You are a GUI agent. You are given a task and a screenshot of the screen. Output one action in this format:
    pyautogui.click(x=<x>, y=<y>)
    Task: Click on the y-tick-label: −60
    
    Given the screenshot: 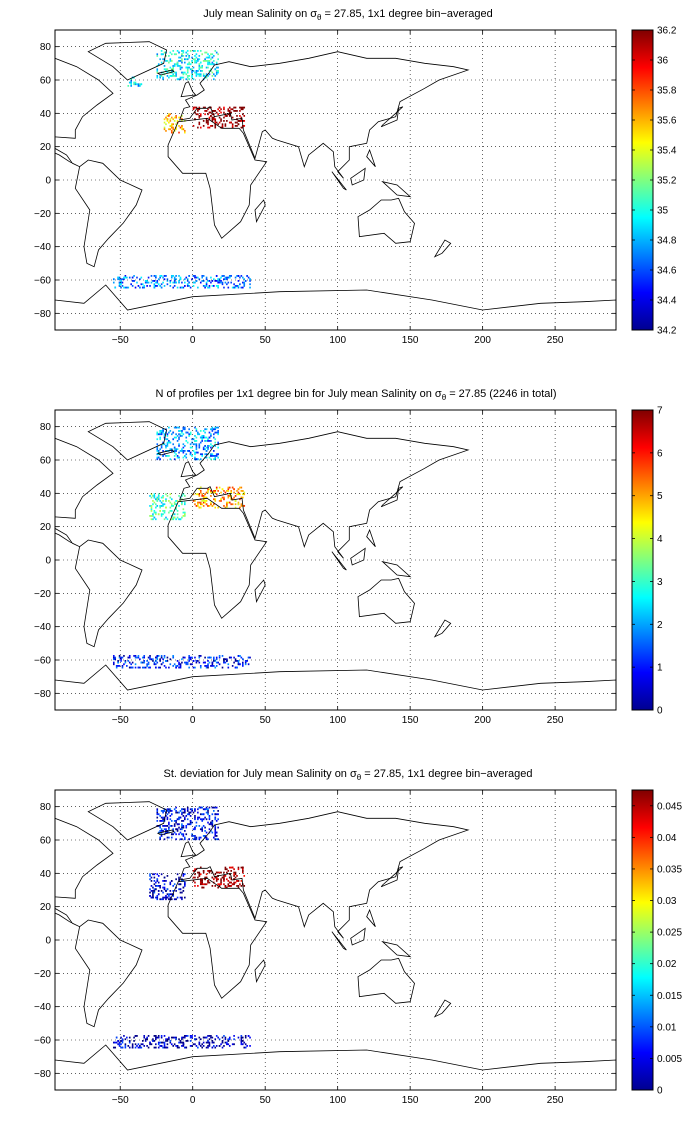 What is the action you would take?
    pyautogui.click(x=42, y=281)
    